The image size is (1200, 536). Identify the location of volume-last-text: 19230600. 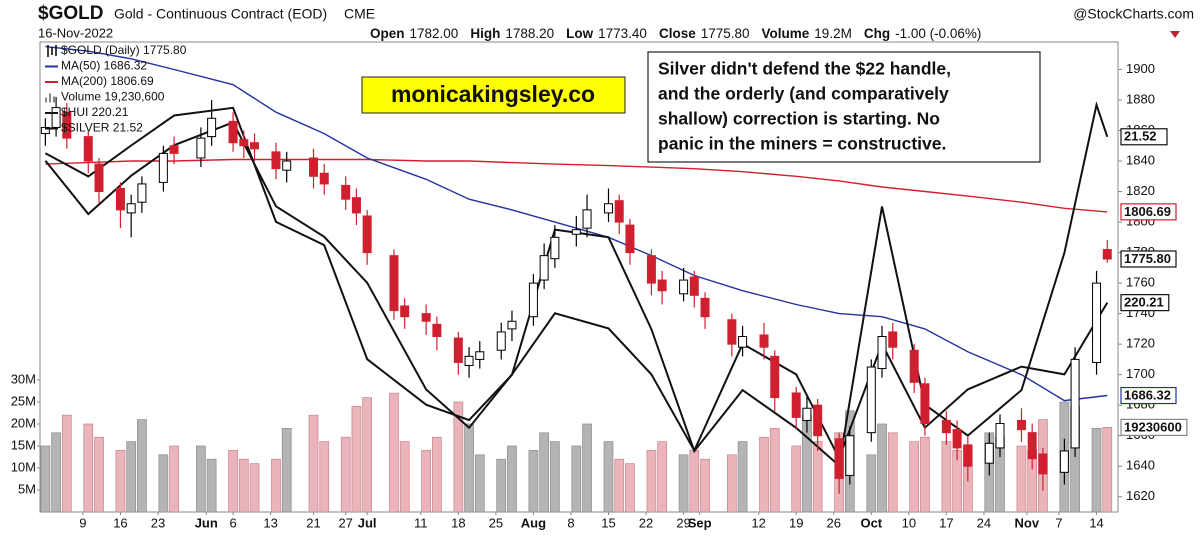
(1153, 426).